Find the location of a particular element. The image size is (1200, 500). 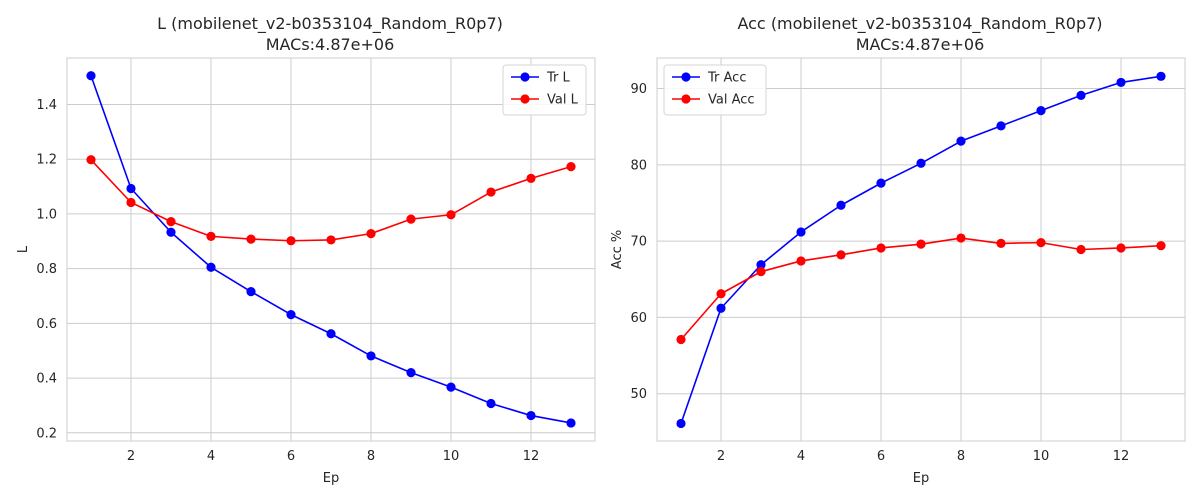

accuracy-chart-ytick-label: 60 is located at coordinates (638, 318).